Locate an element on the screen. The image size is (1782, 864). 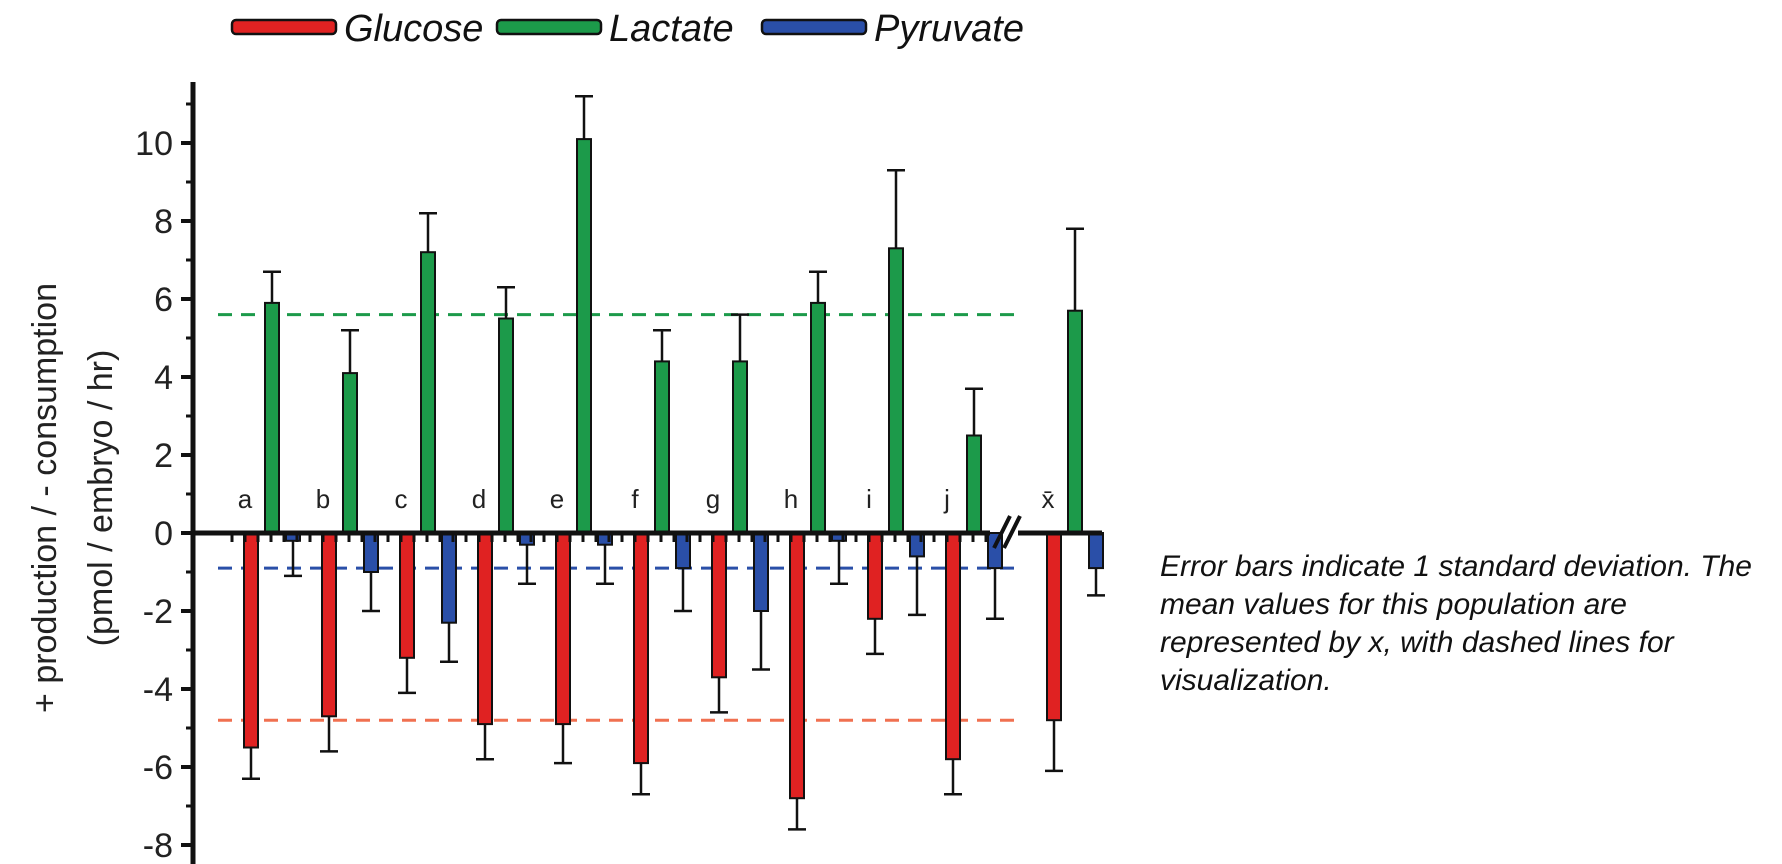
category-label: b is located at coordinates (323, 499).